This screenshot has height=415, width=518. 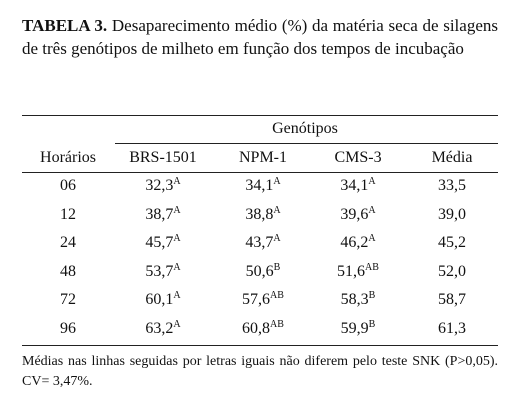 What do you see at coordinates (260, 115) in the screenshot?
I see `table-top-rule` at bounding box center [260, 115].